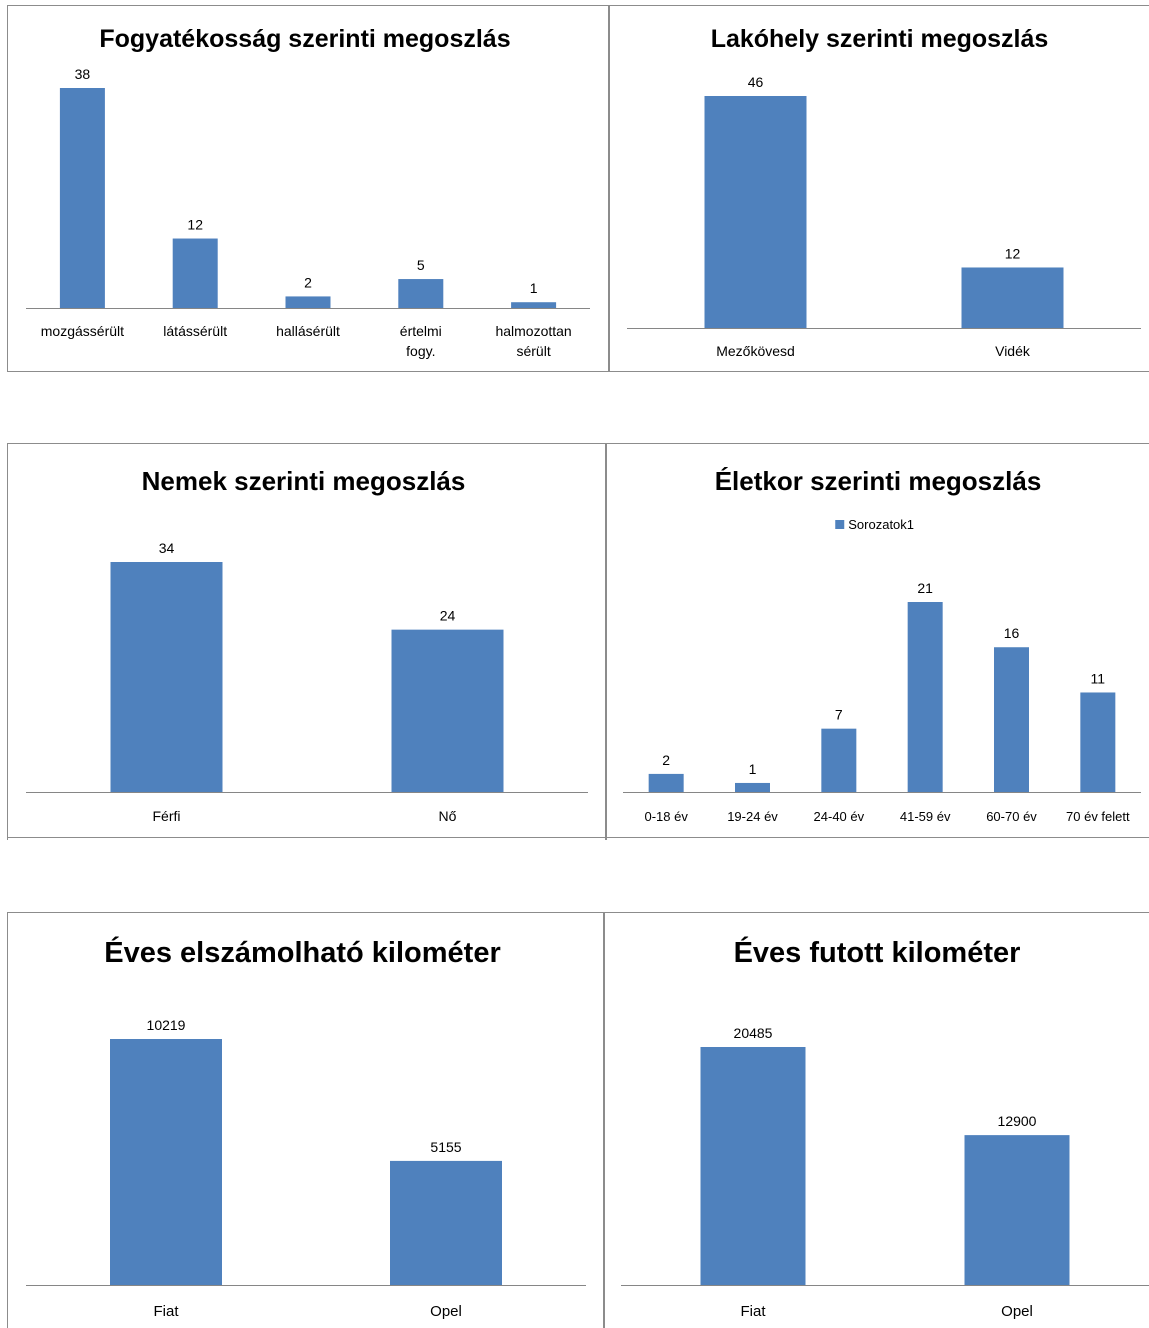 The image size is (1149, 1328). Describe the element at coordinates (885, 1127) in the screenshot. I see `chart-svg: Éves futott kilométer 20485 Fiat 12900 Opel` at that location.